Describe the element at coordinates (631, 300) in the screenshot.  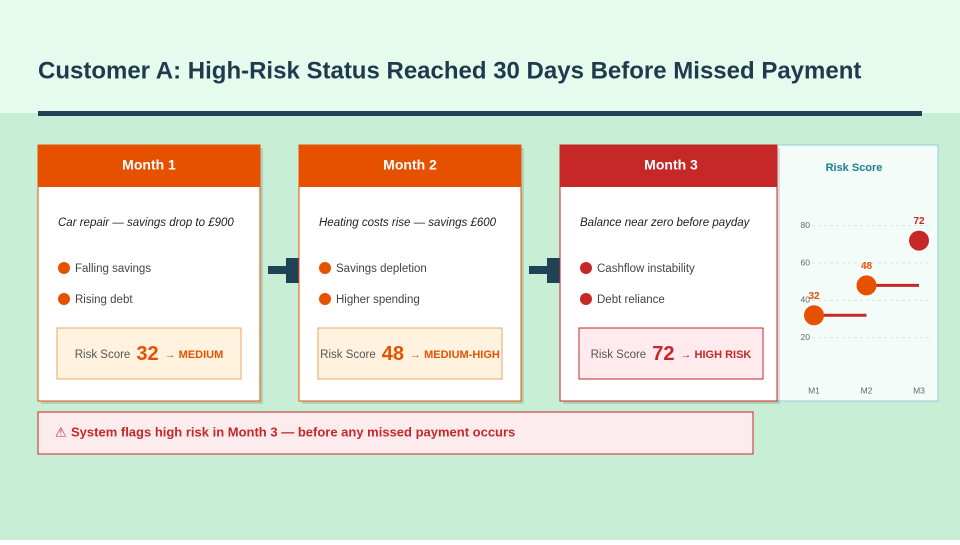
I see `bullet-text: Debt reliance` at that location.